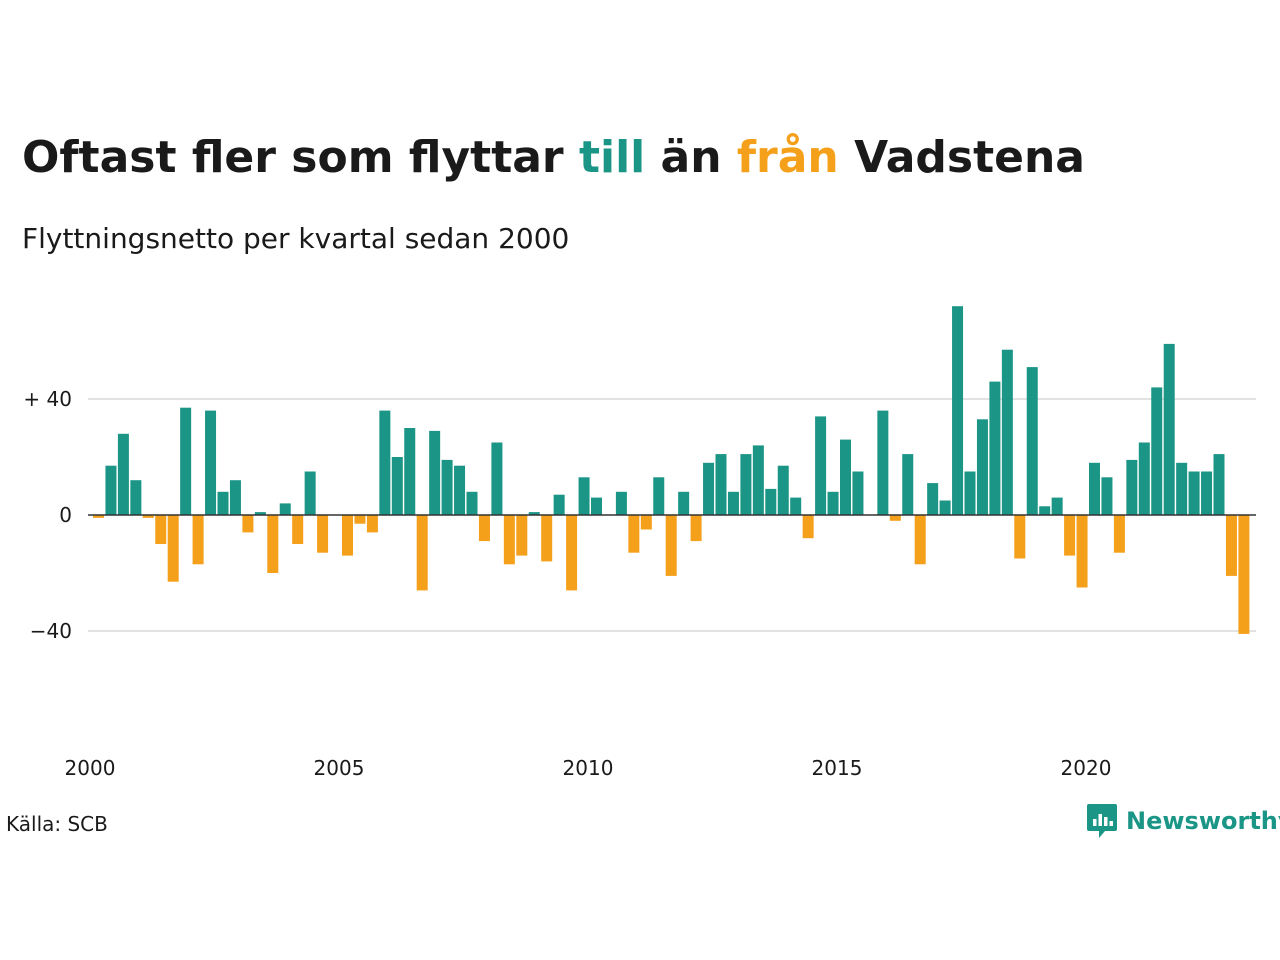 The width and height of the screenshot is (1280, 960). Describe the element at coordinates (90, 768) in the screenshot. I see `x-tick-label: 2000` at that location.